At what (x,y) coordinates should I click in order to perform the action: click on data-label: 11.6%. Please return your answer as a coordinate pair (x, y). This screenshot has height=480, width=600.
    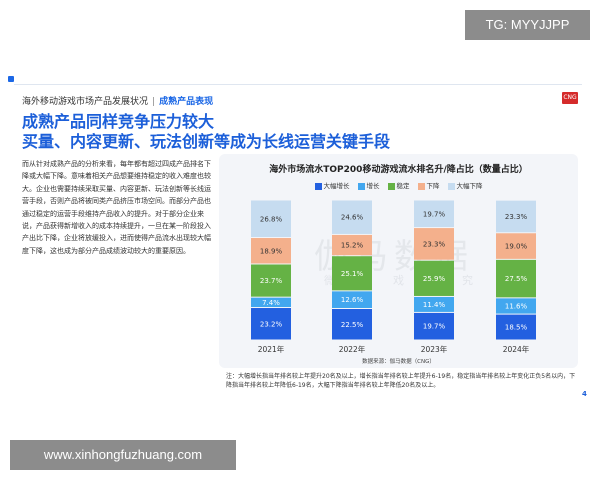
    Looking at the image, I should click on (516, 306).